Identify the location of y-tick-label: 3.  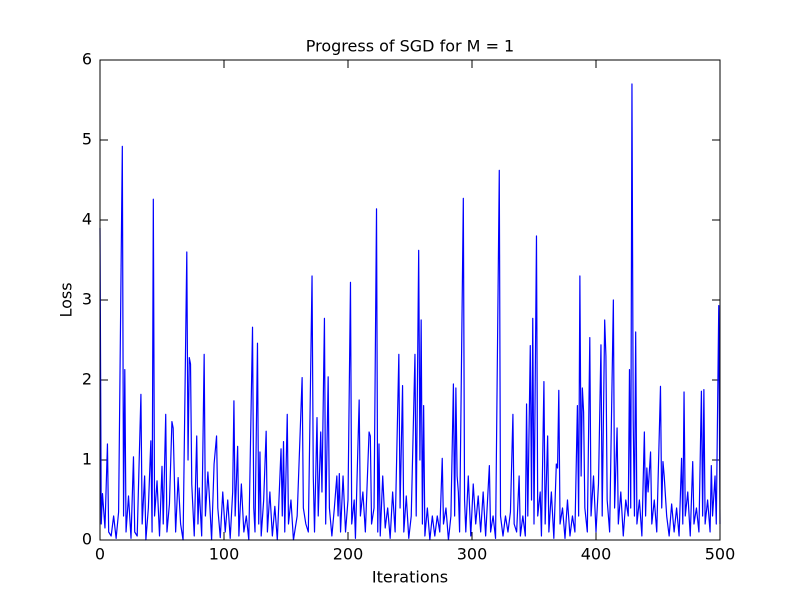
(87, 299).